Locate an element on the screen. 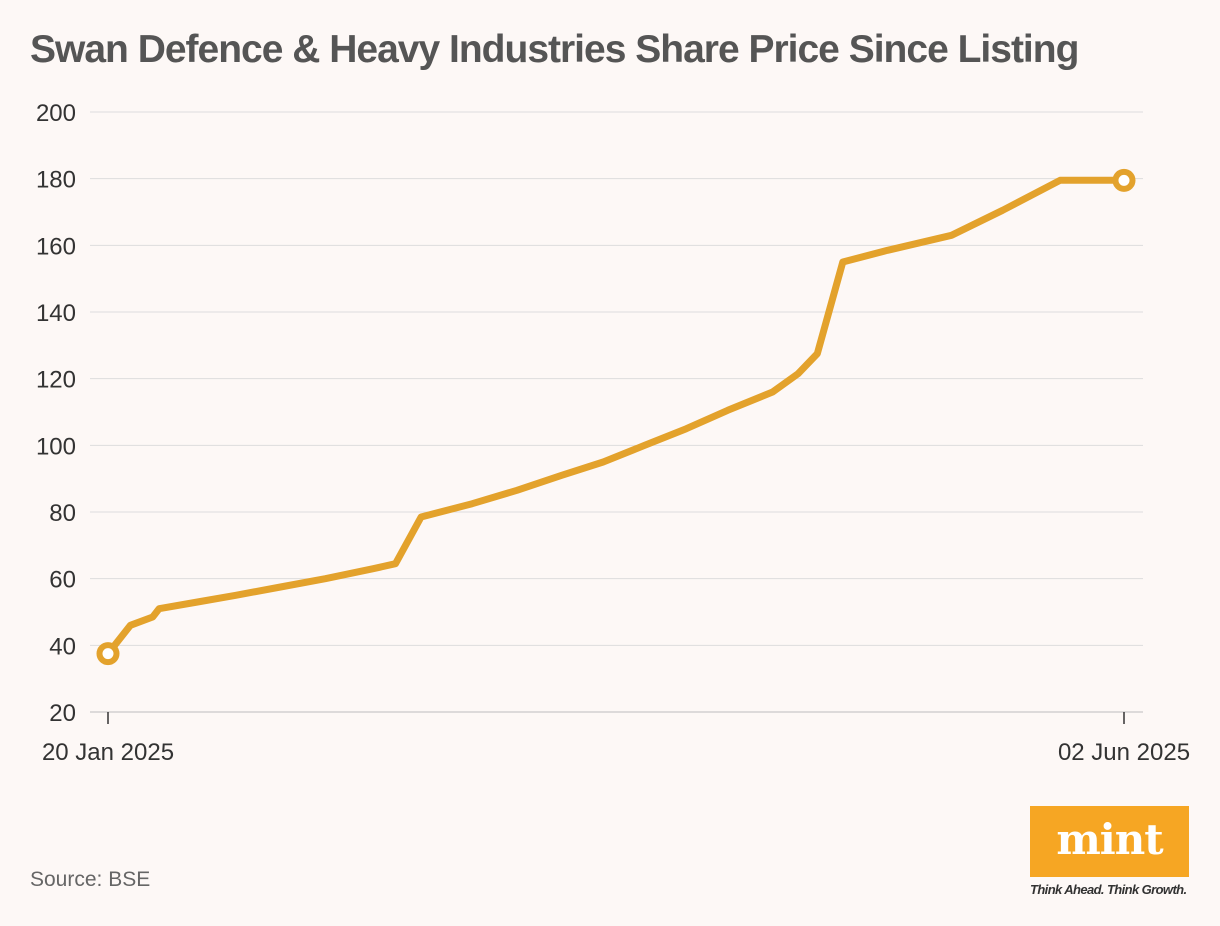 Image resolution: width=1220 pixels, height=926 pixels. x-axis-ticks: 20 Jan 2025 02 Jun 2025 is located at coordinates (616, 739).